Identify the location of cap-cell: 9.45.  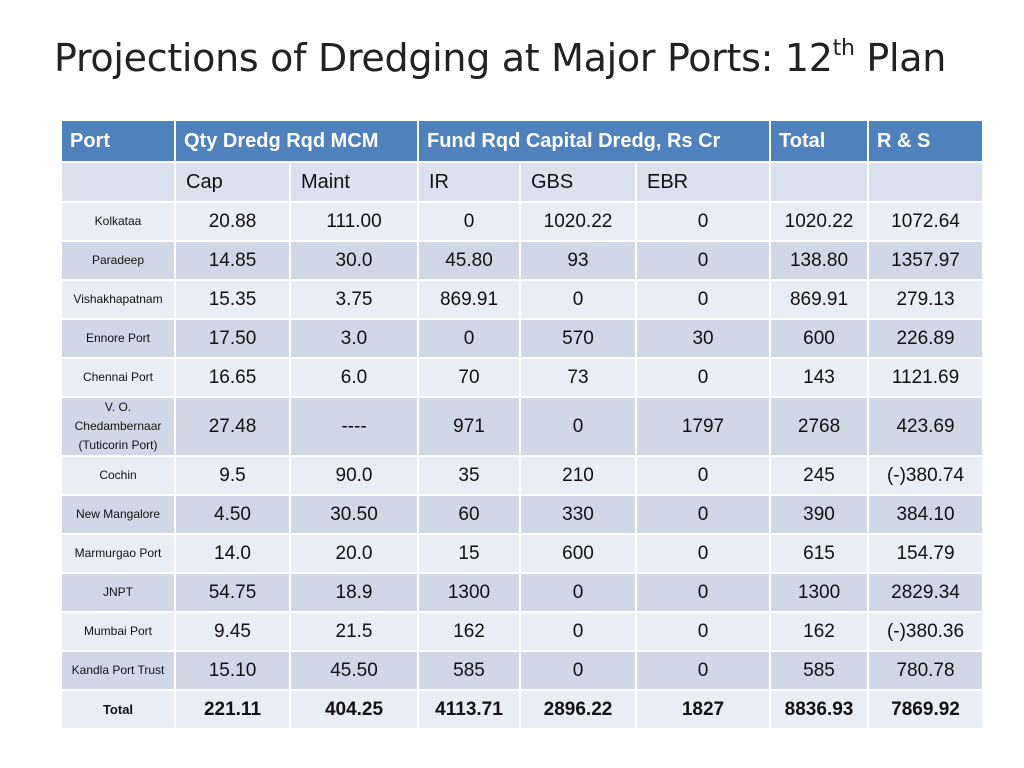
(232, 631).